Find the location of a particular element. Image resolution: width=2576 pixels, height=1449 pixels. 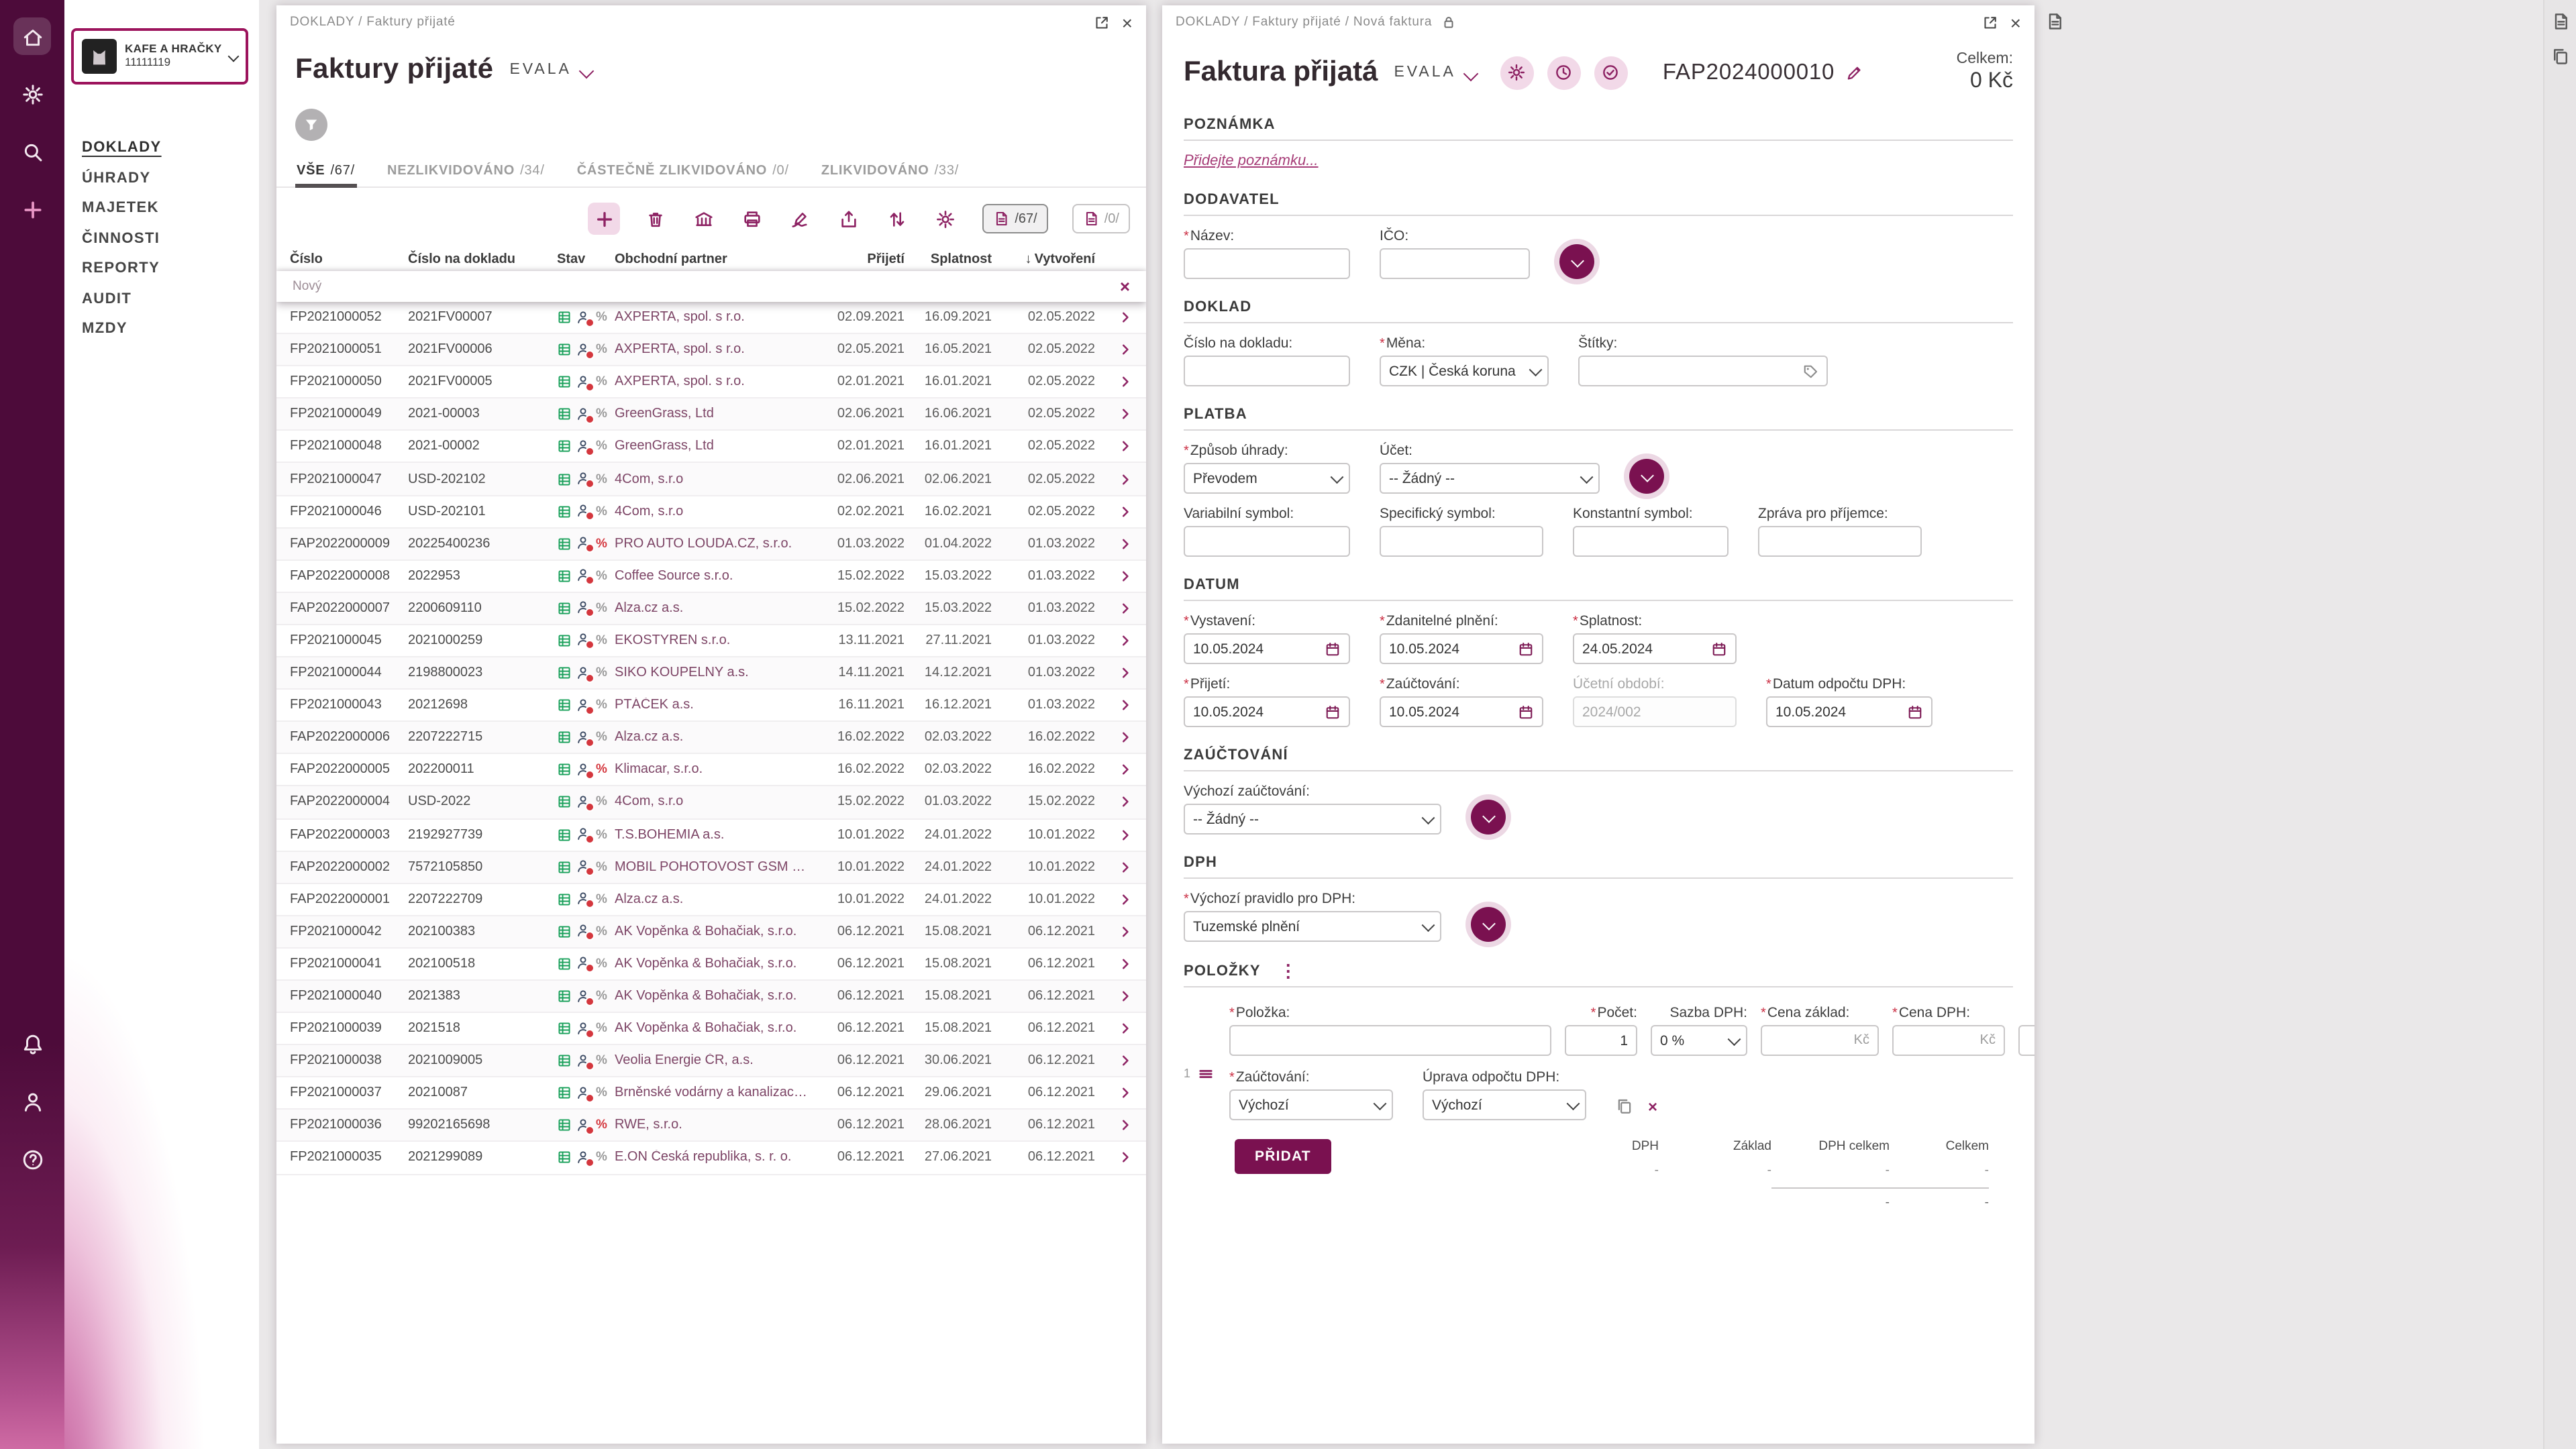

home-icon is located at coordinates (32, 36).